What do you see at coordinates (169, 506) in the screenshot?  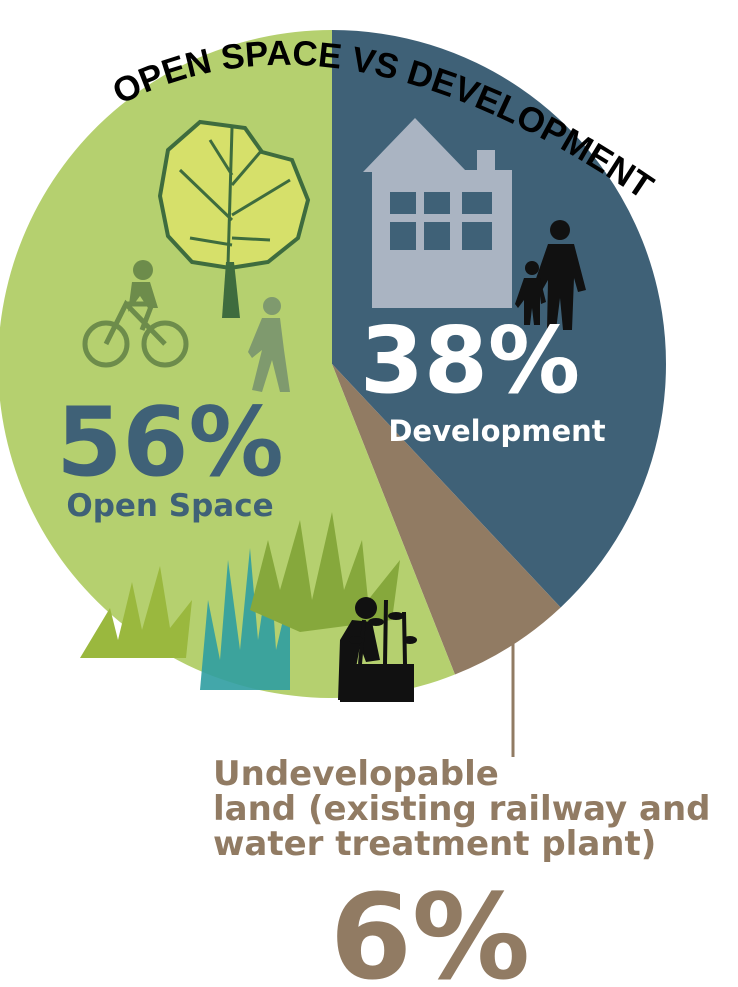 I see `open-space-label: Open Space` at bounding box center [169, 506].